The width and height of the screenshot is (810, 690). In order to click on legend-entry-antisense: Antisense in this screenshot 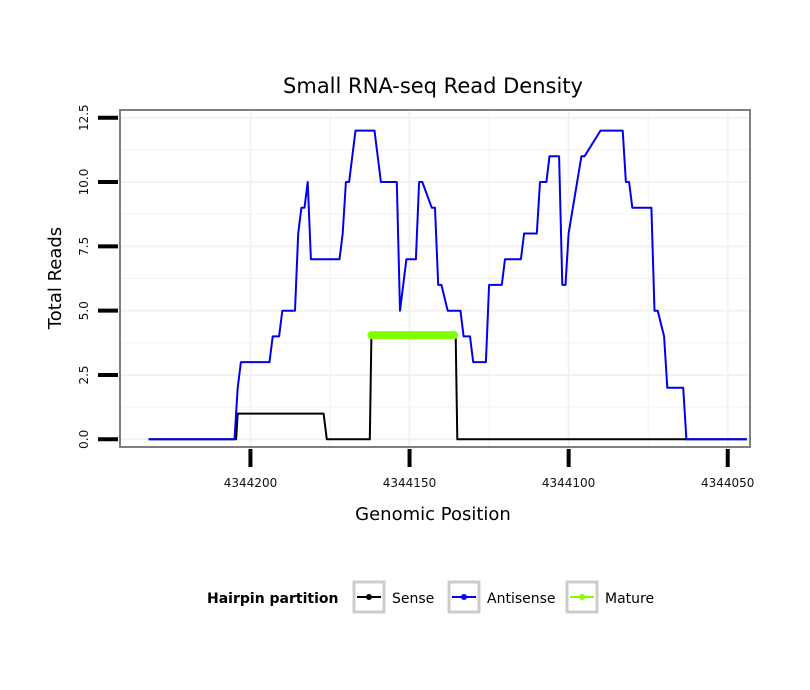, I will do `click(501, 597)`.